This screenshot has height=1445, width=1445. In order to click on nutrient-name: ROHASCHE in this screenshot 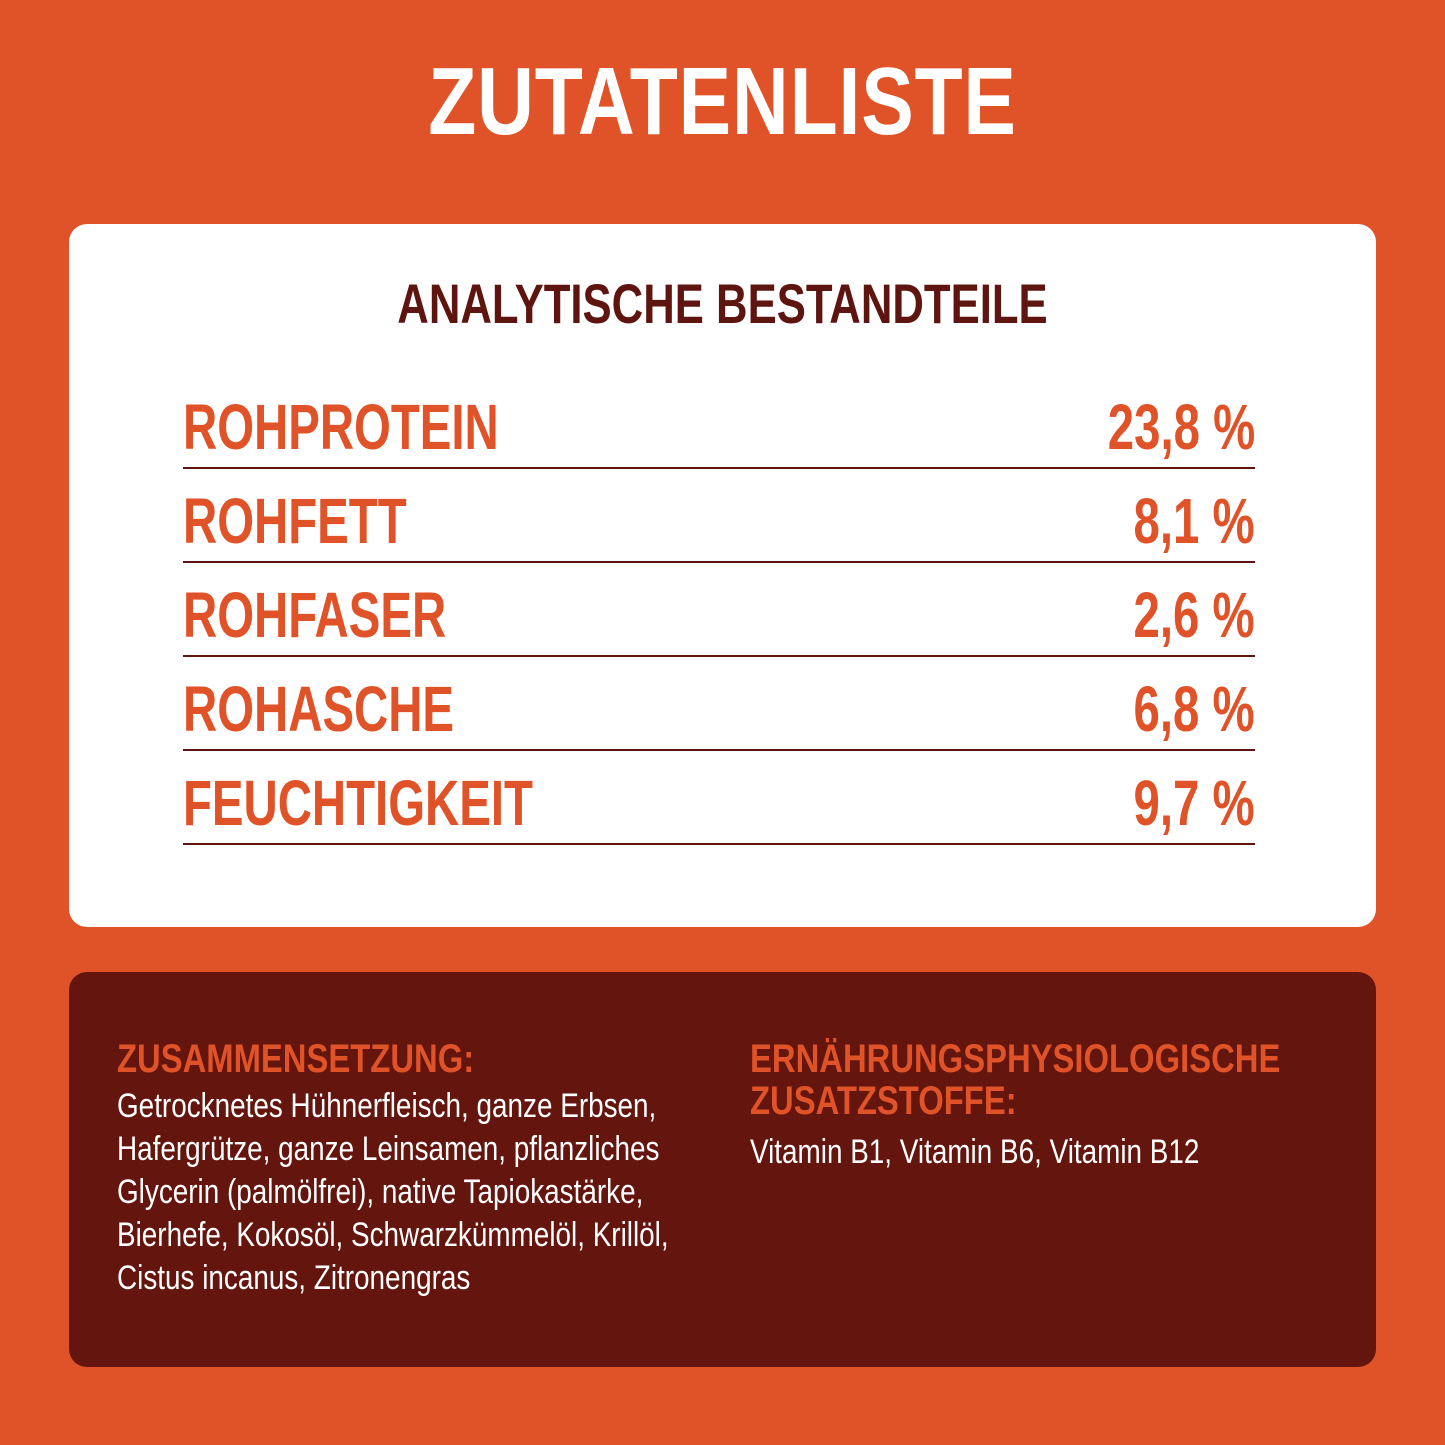, I will do `click(319, 709)`.